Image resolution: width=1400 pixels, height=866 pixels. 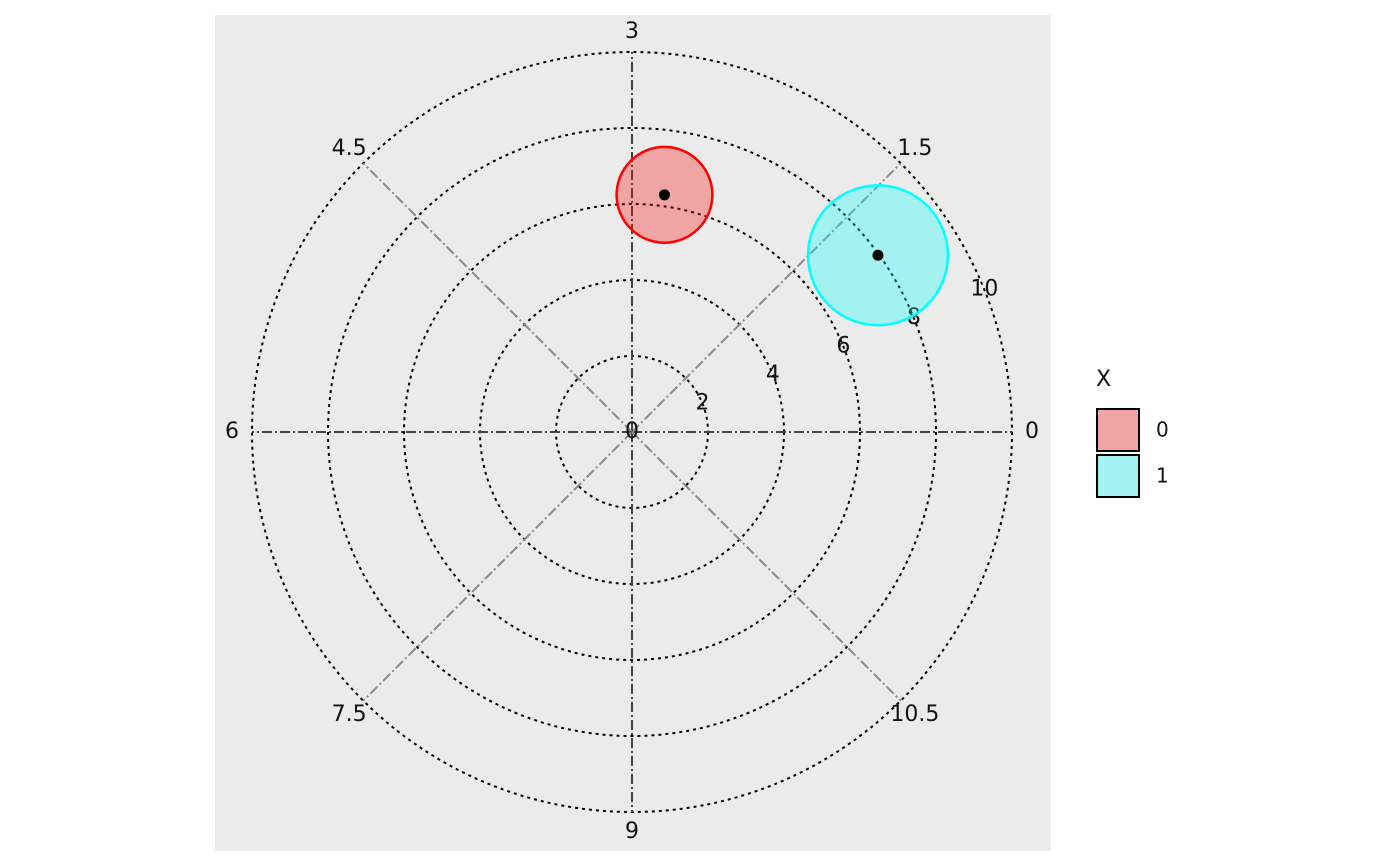 What do you see at coordinates (914, 317) in the screenshot?
I see `radial-tick-label: 8` at bounding box center [914, 317].